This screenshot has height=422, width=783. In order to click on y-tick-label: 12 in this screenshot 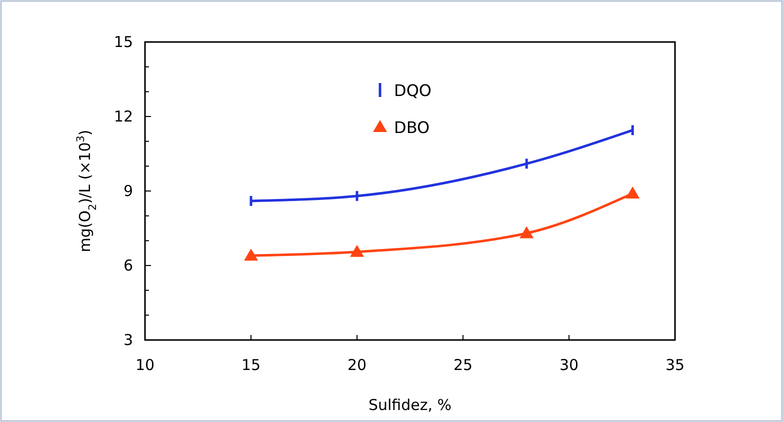, I will do `click(123, 117)`.